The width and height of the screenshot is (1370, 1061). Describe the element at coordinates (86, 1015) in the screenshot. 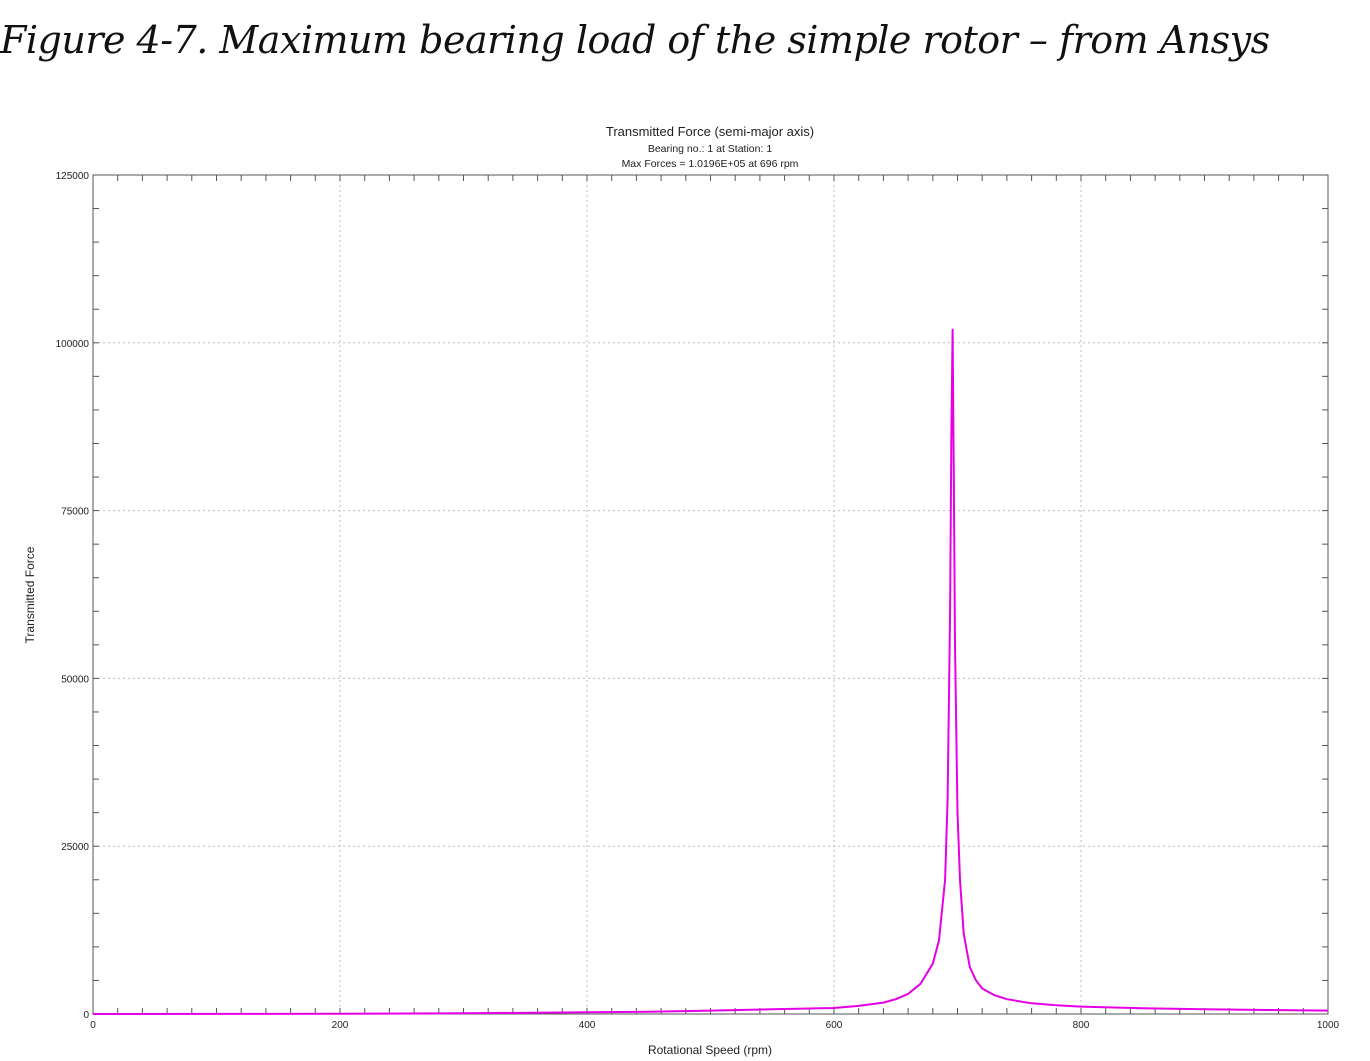

I see `y-tick-label: 0` at that location.